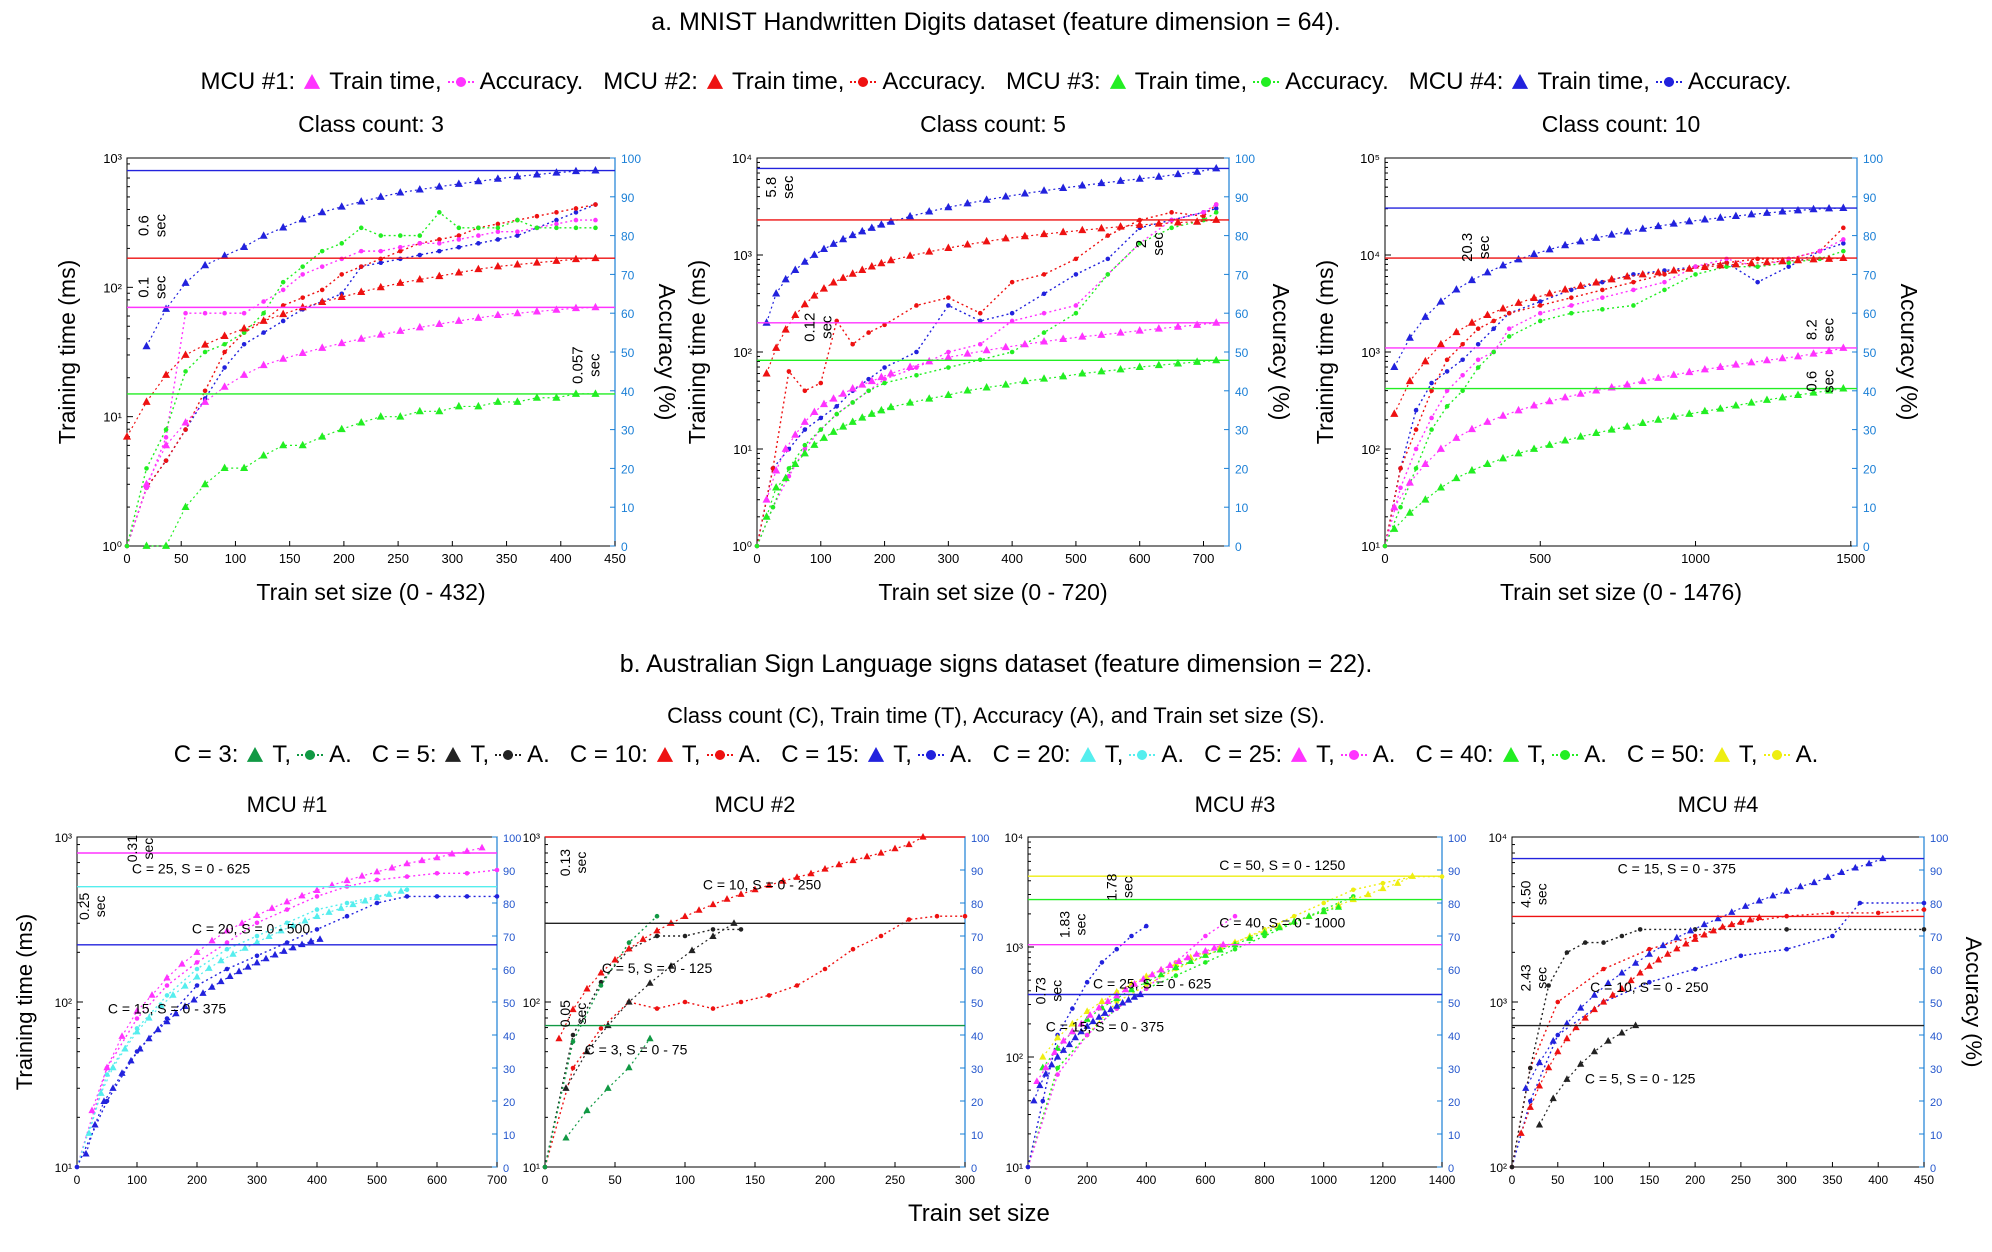  What do you see at coordinates (742, 255) in the screenshot?
I see `y-tick-label: 10³` at bounding box center [742, 255].